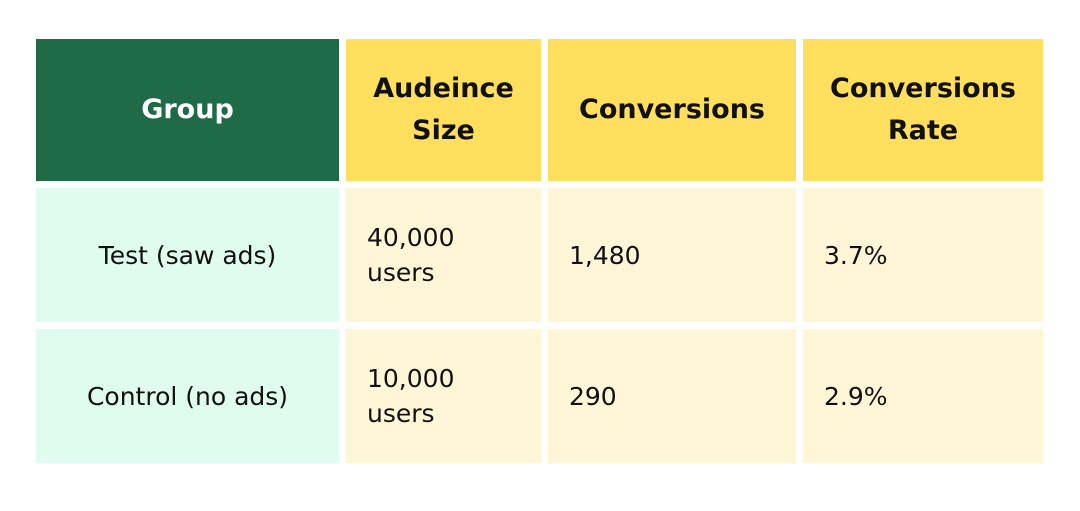 The height and width of the screenshot is (511, 1080). Describe the element at coordinates (923, 396) in the screenshot. I see `row-control-conversion-rate: 2.9%` at that location.